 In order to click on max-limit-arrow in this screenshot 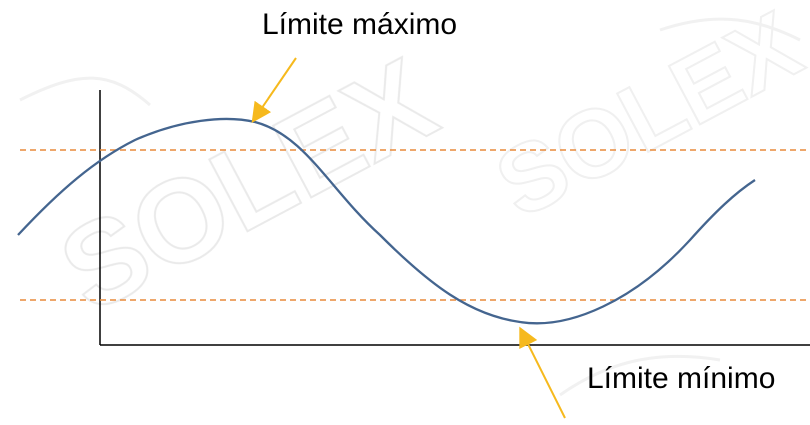, I will do `click(274, 90)`.